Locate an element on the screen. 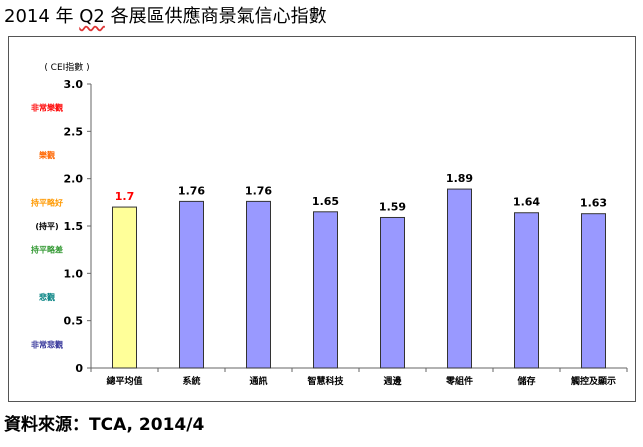 The width and height of the screenshot is (643, 447). y-tick-label: 2.0 is located at coordinates (74, 179).